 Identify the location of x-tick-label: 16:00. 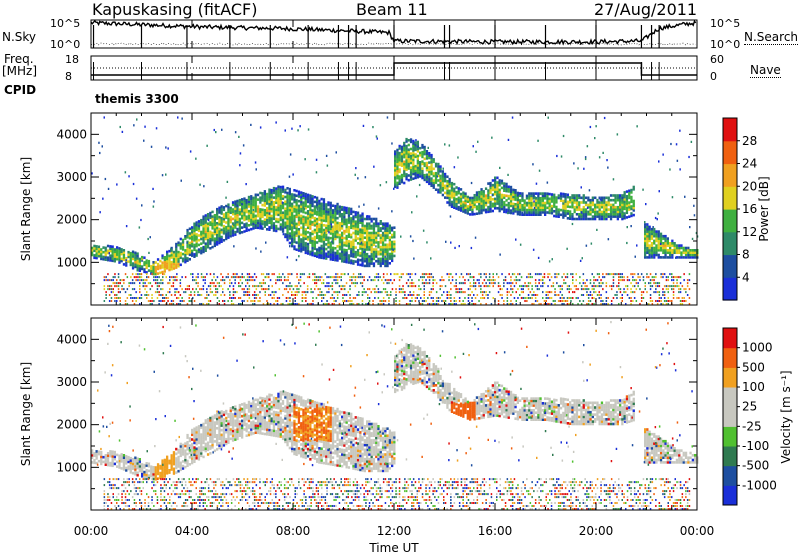
(495, 531).